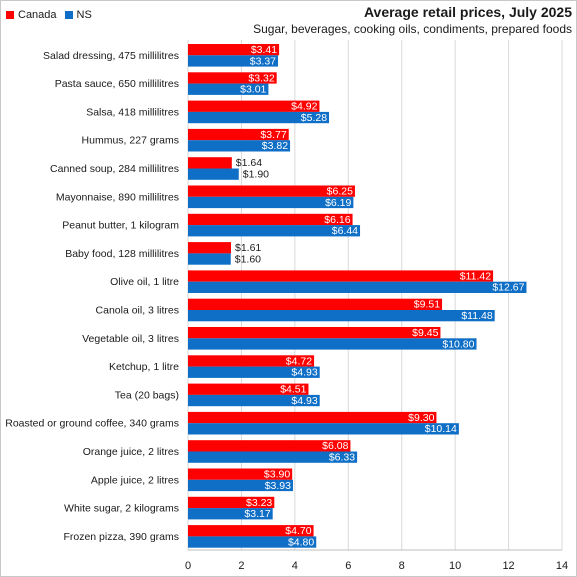  I want to click on category-label-pasta-sauce-650-millilitres: Pasta sauce, 650 millilitres, so click(117, 84).